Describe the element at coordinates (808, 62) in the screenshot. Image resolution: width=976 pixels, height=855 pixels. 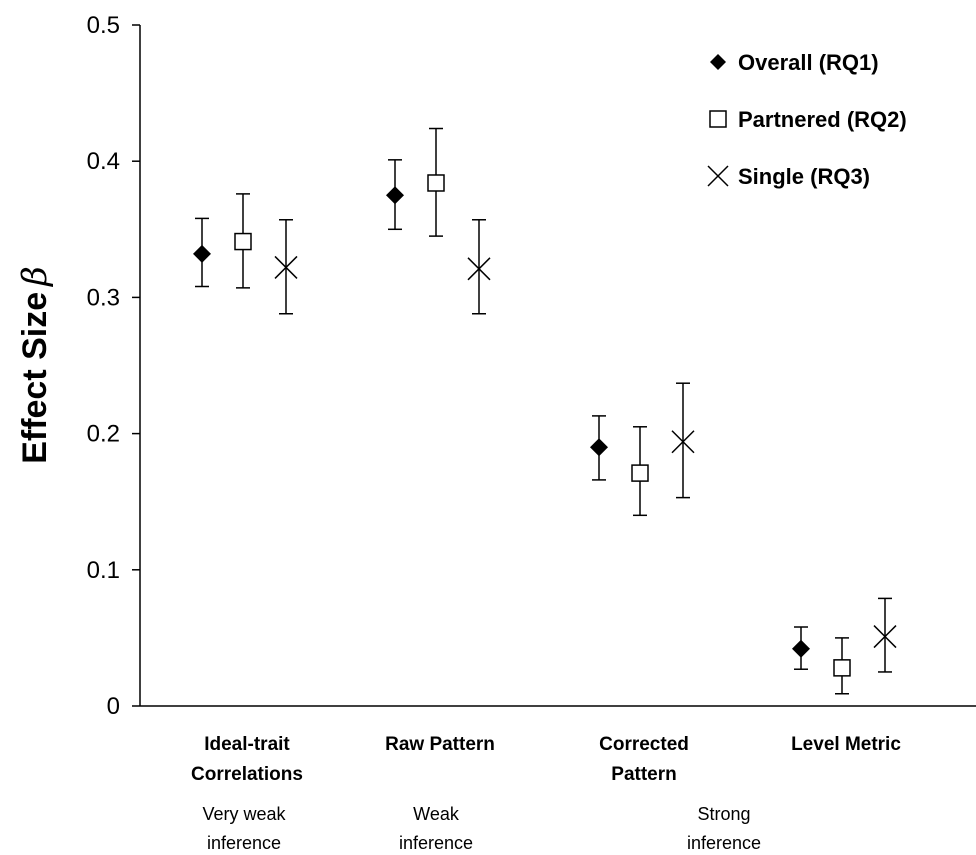
I see `legend-label: Overall (RQ1)` at that location.